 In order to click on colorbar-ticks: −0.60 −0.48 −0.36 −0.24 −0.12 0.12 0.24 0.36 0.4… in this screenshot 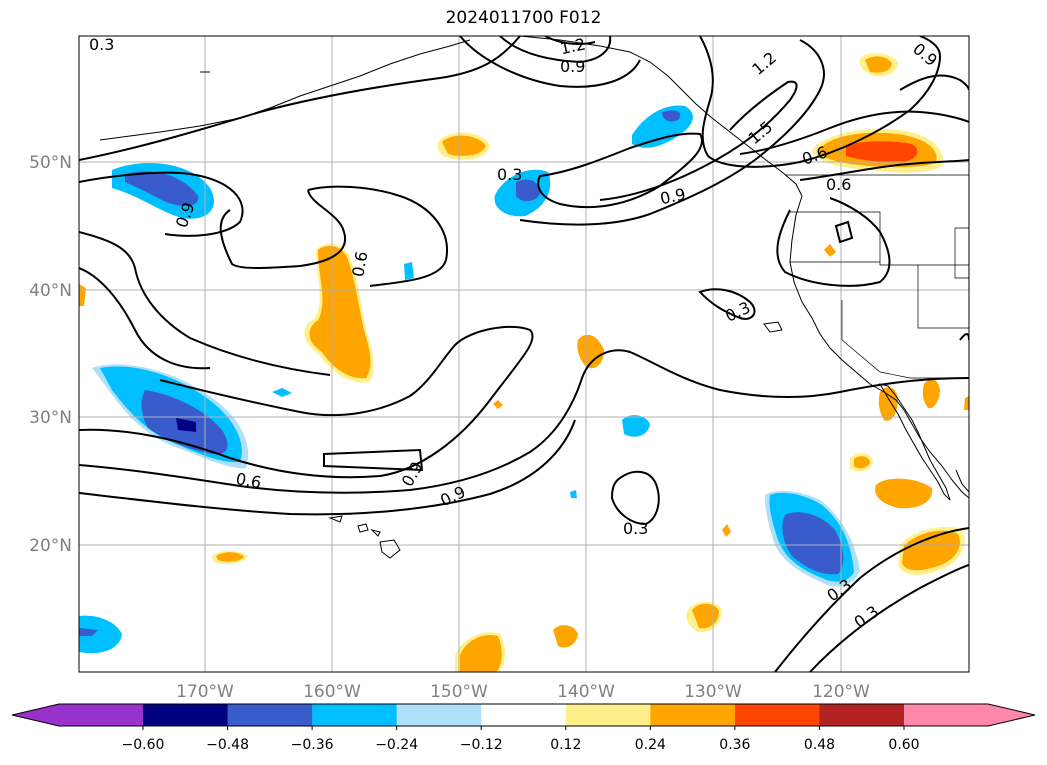, I will do `click(521, 739)`.